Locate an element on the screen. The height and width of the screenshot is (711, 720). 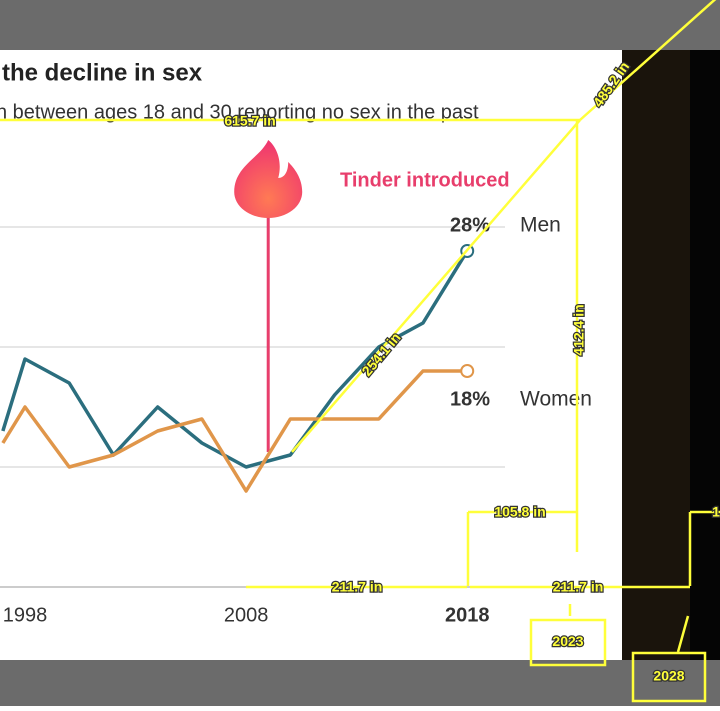
value-label: 18% is located at coordinates (470, 399).